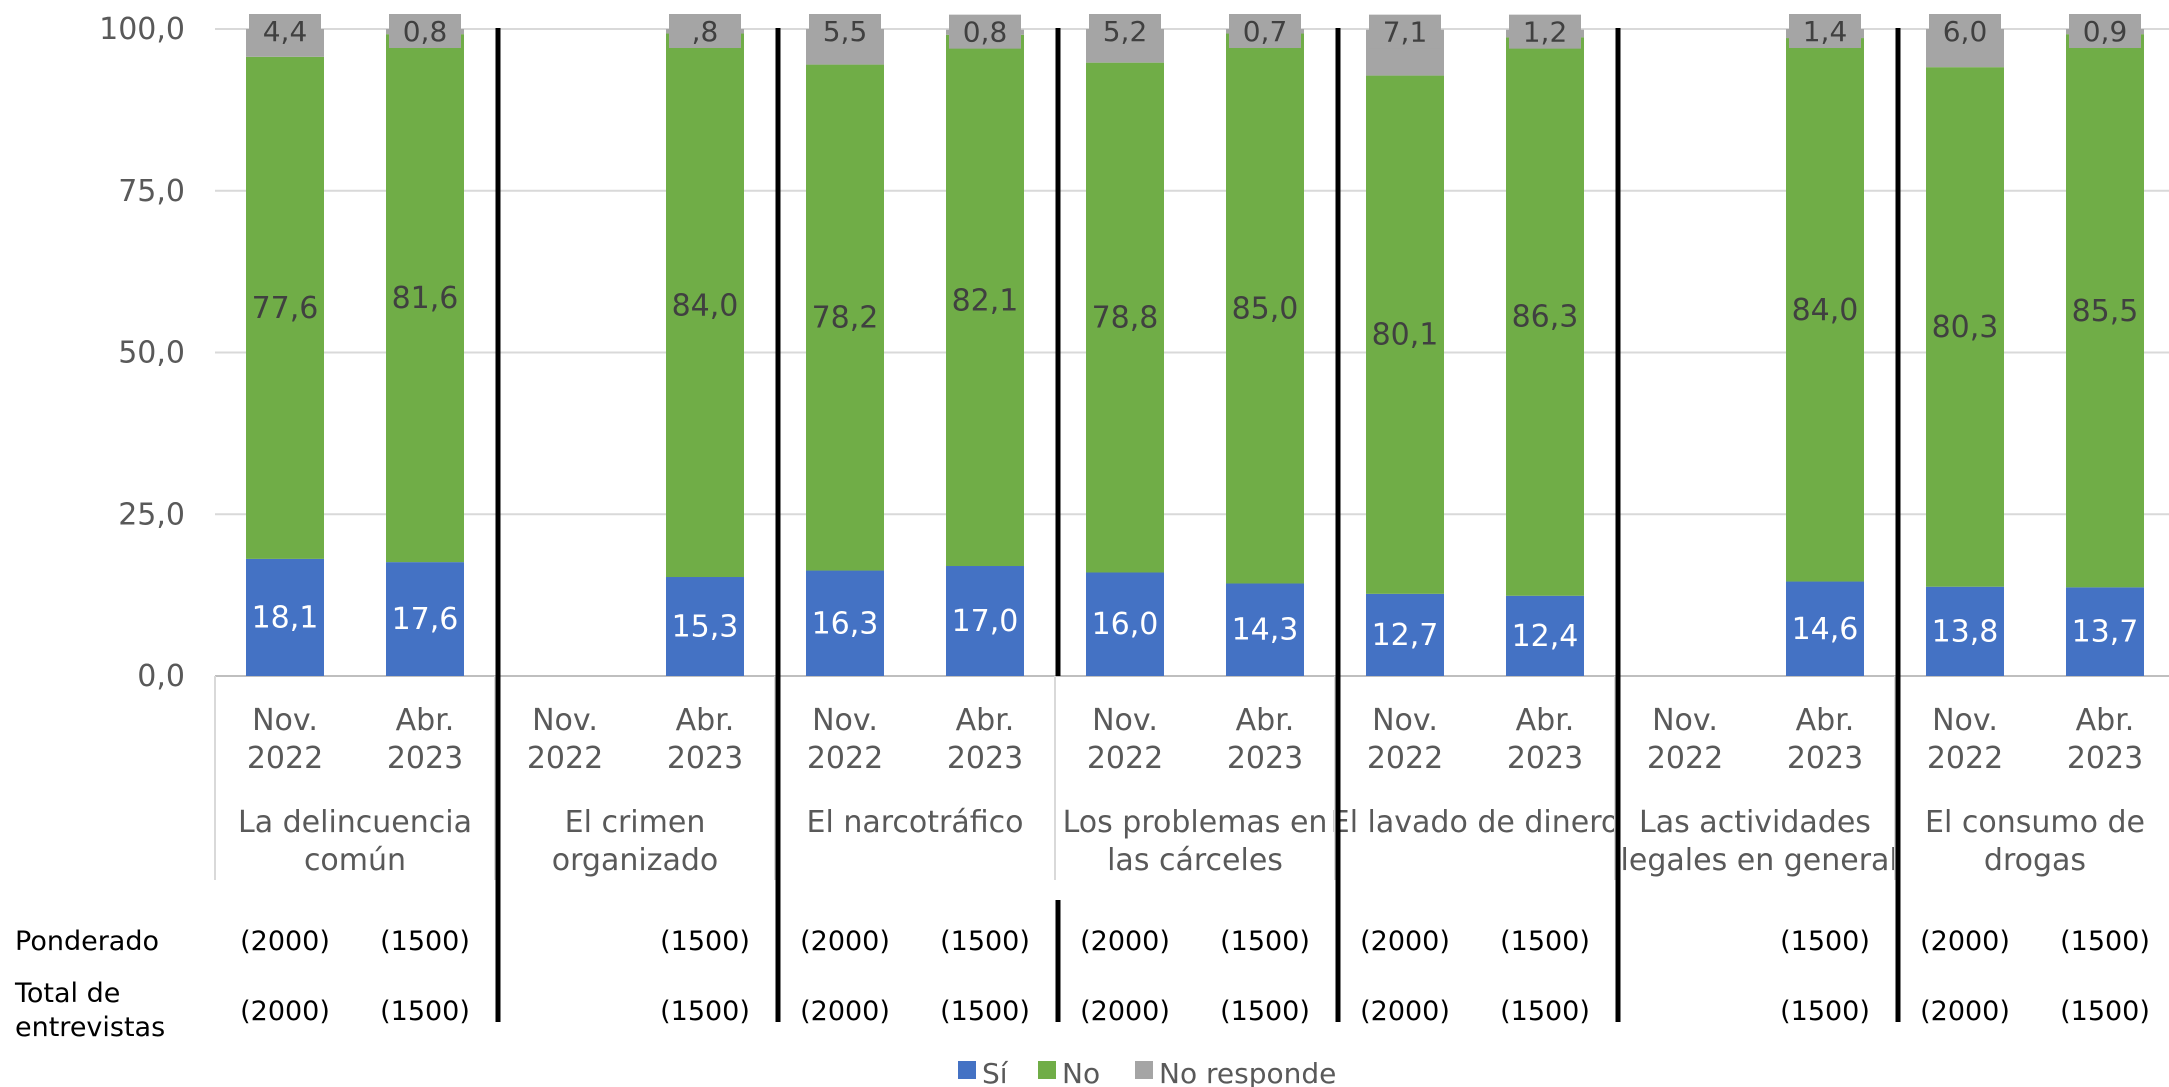 The width and height of the screenshot is (2169, 1087). What do you see at coordinates (1265, 31) in the screenshot?
I see `data-label-nr: 0,7` at bounding box center [1265, 31].